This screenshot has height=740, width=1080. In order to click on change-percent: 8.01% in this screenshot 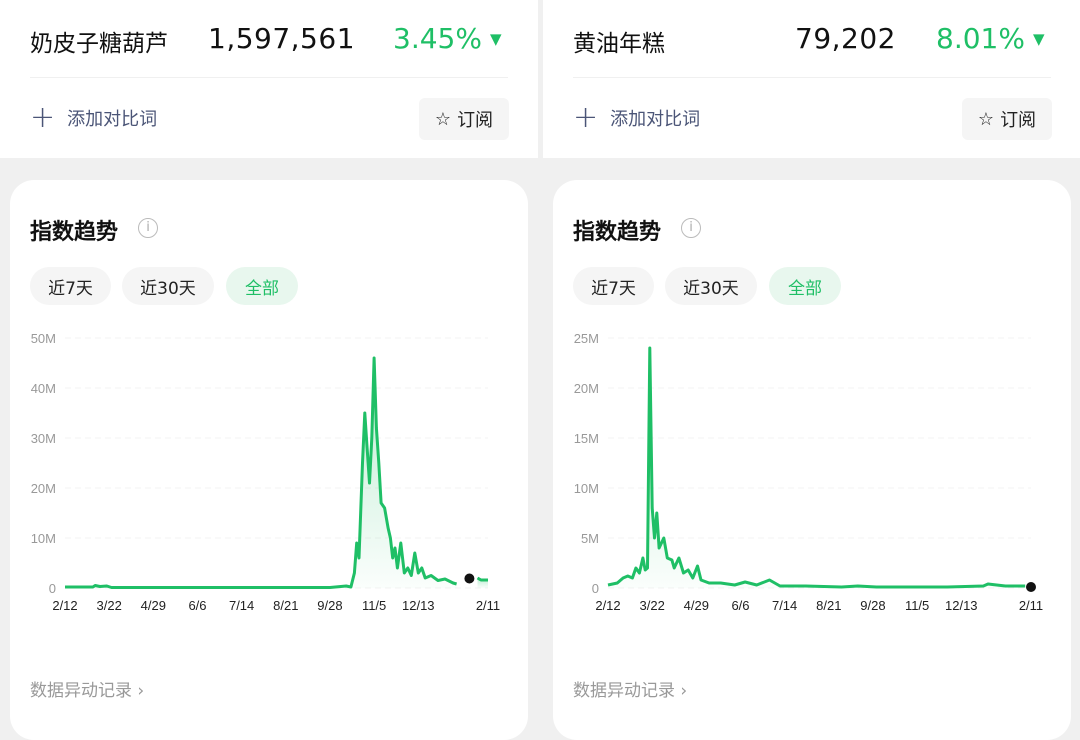, I will do `click(980, 38)`.